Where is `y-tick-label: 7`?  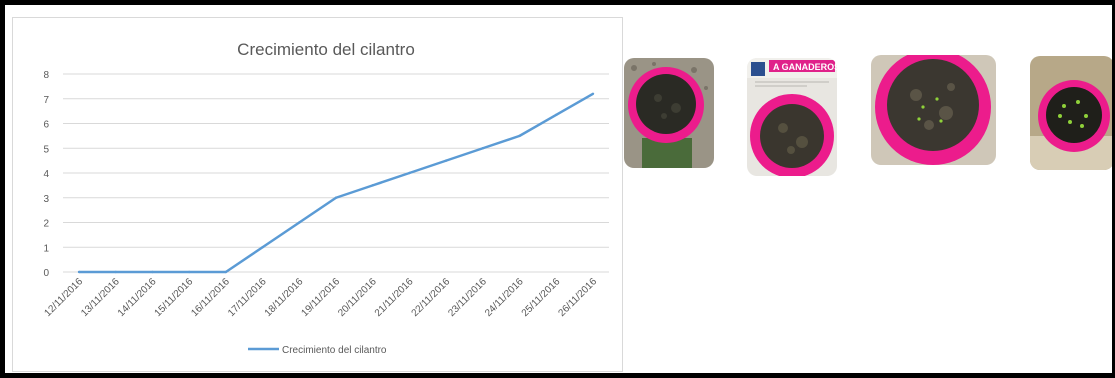 y-tick-label: 7 is located at coordinates (46, 100).